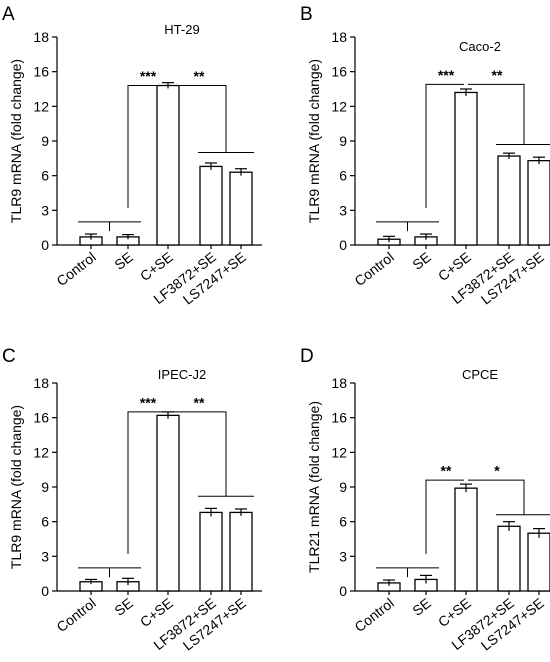  I want to click on chart-title: HT-29, so click(181, 29).